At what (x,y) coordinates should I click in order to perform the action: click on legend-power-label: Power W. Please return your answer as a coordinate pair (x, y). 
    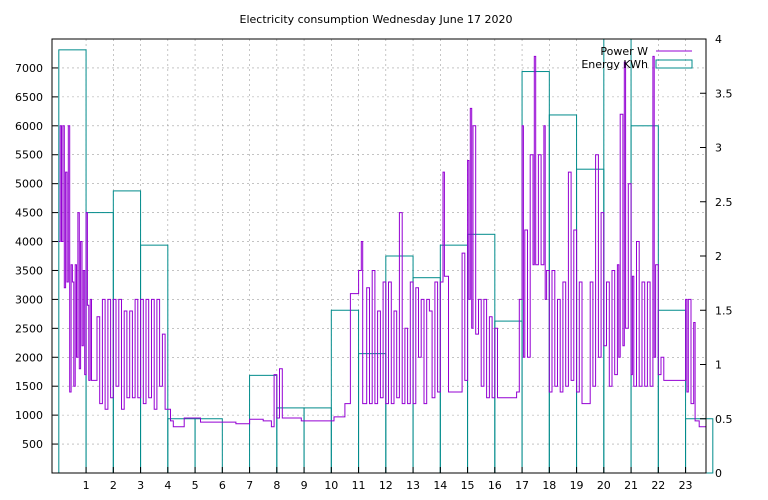
    Looking at the image, I should click on (624, 51).